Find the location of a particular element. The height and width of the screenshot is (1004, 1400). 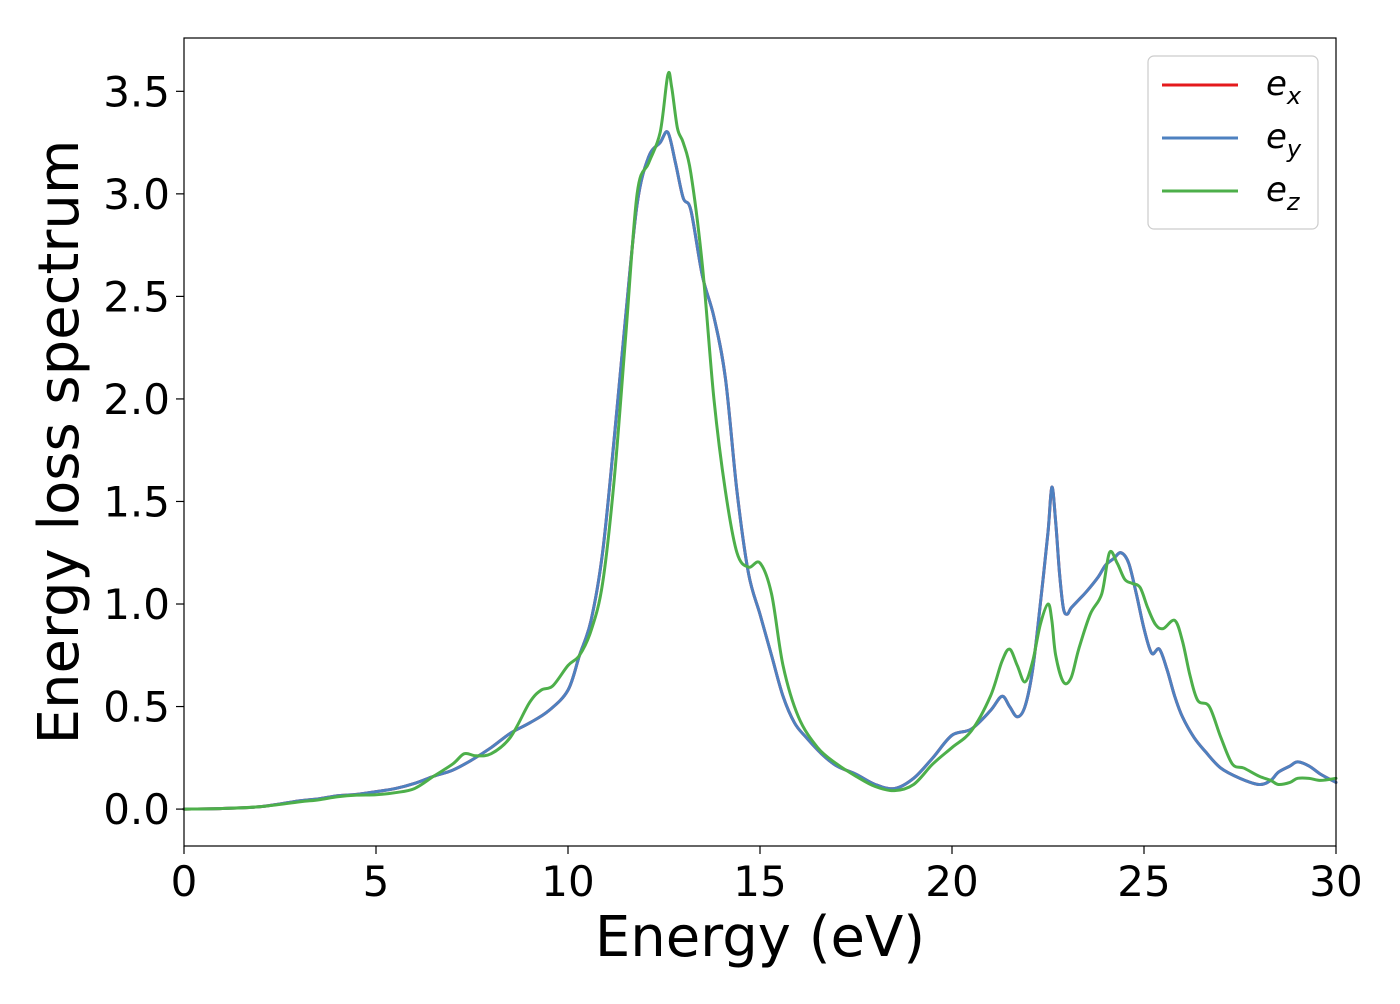

x-tick-label: 10 is located at coordinates (567, 881).